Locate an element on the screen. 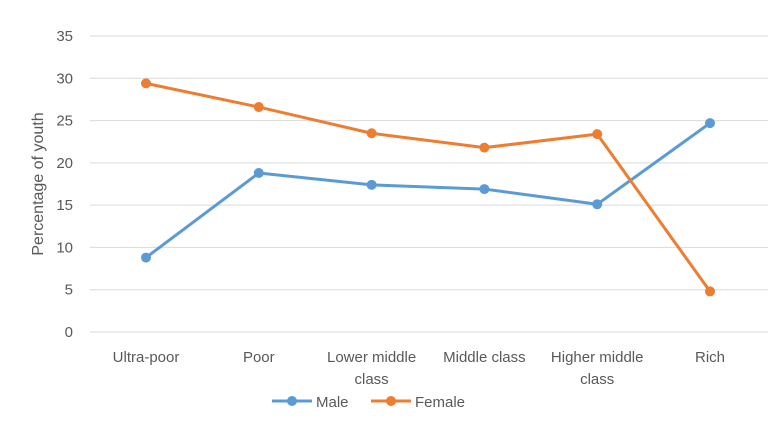 This screenshot has width=768, height=432. y-tick-label: 20 is located at coordinates (64, 163).